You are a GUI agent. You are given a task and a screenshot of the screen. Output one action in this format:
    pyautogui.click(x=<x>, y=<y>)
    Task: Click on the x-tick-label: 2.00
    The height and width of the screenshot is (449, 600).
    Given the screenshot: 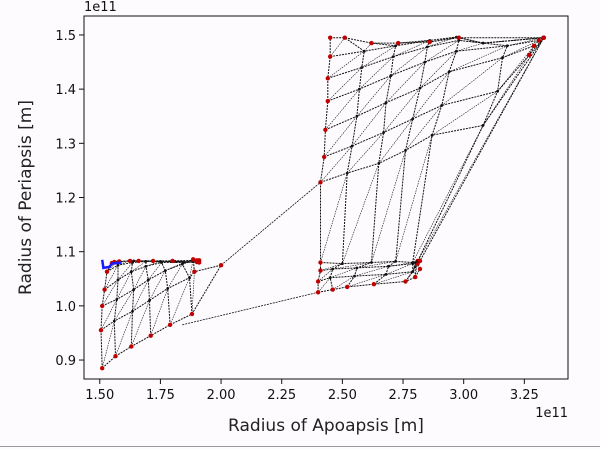 What is the action you would take?
    pyautogui.click(x=221, y=395)
    